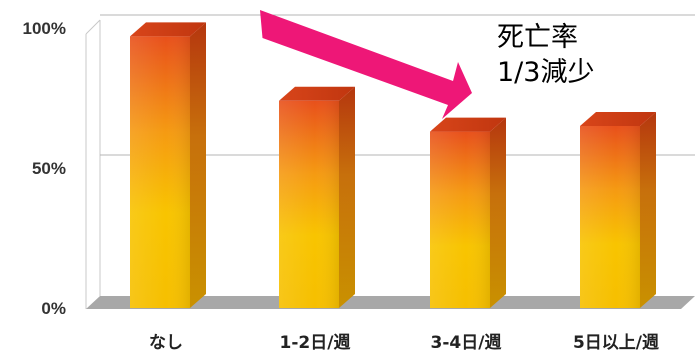 The image size is (695, 358). What do you see at coordinates (44, 28) in the screenshot?
I see `y-tick-label: 100%` at bounding box center [44, 28].